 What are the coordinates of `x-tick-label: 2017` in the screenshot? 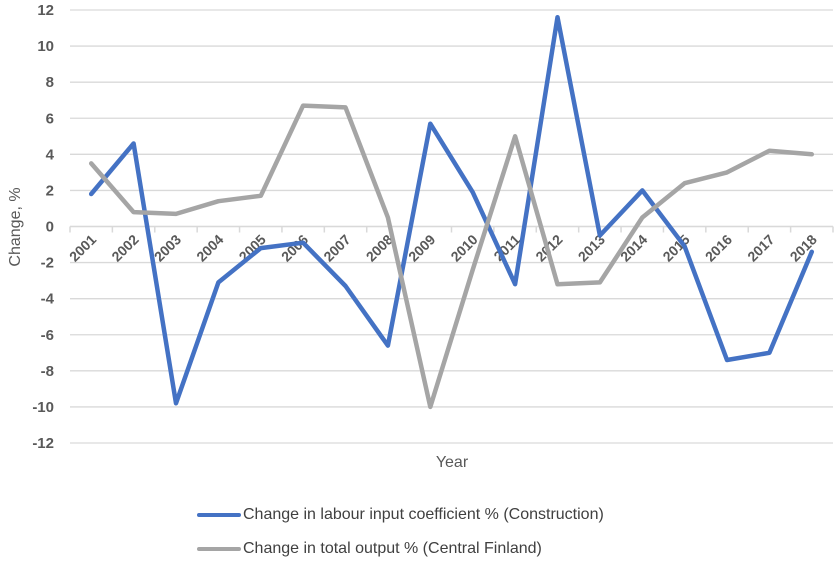 It's located at (760, 247).